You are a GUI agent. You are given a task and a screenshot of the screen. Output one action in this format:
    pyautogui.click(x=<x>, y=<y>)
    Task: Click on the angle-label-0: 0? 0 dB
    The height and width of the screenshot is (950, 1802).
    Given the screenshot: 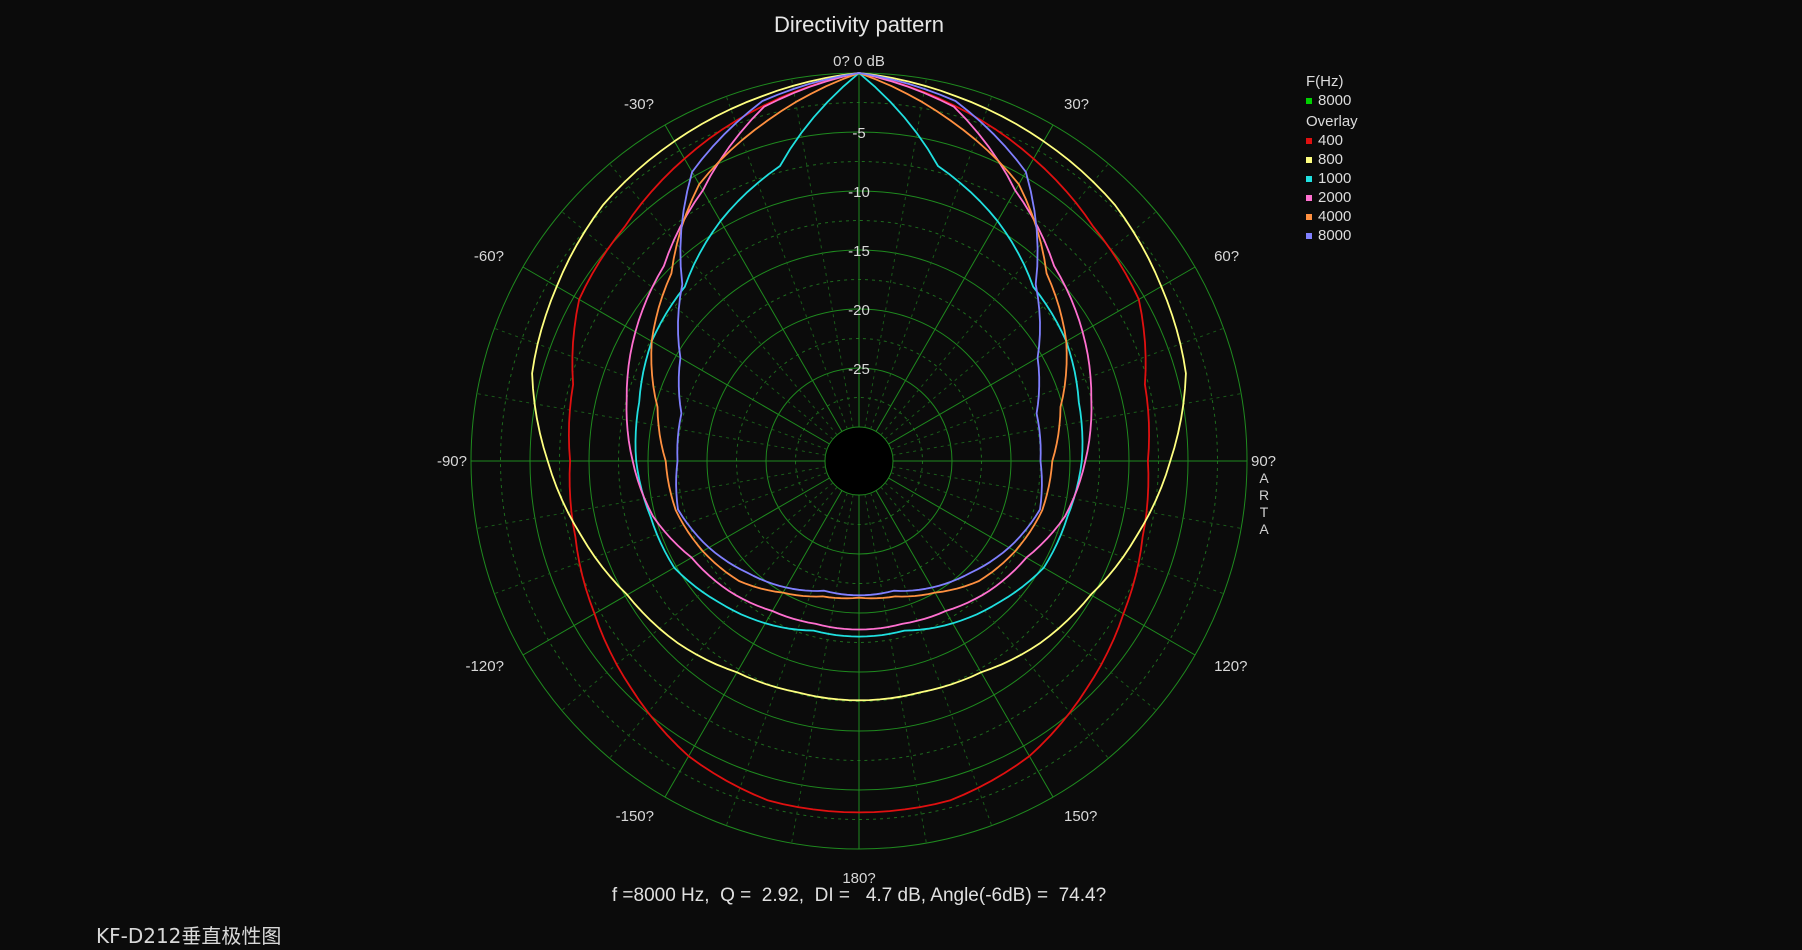 What is the action you would take?
    pyautogui.click(x=859, y=61)
    